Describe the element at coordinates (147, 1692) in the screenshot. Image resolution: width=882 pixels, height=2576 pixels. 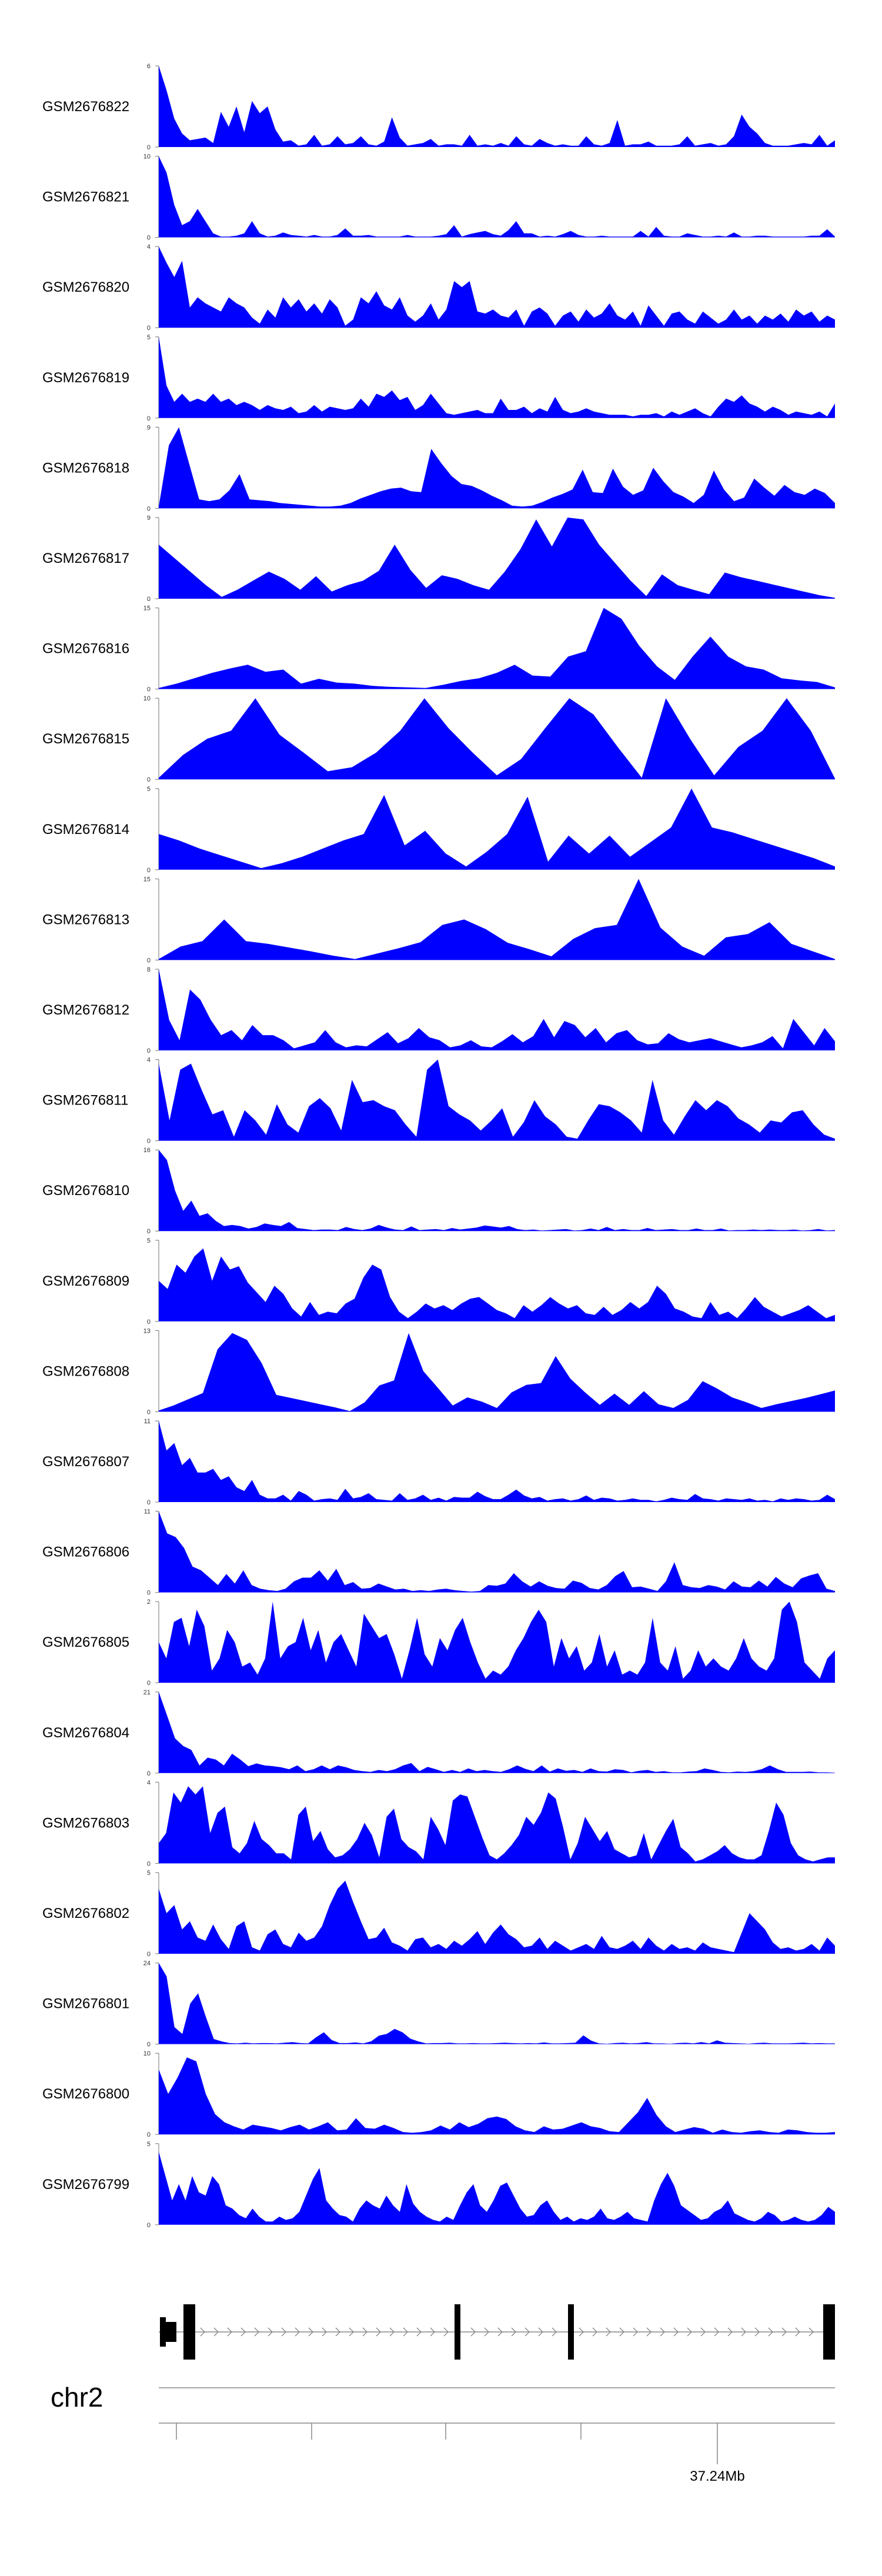
I see `y-axis-max-label: 21` at that location.